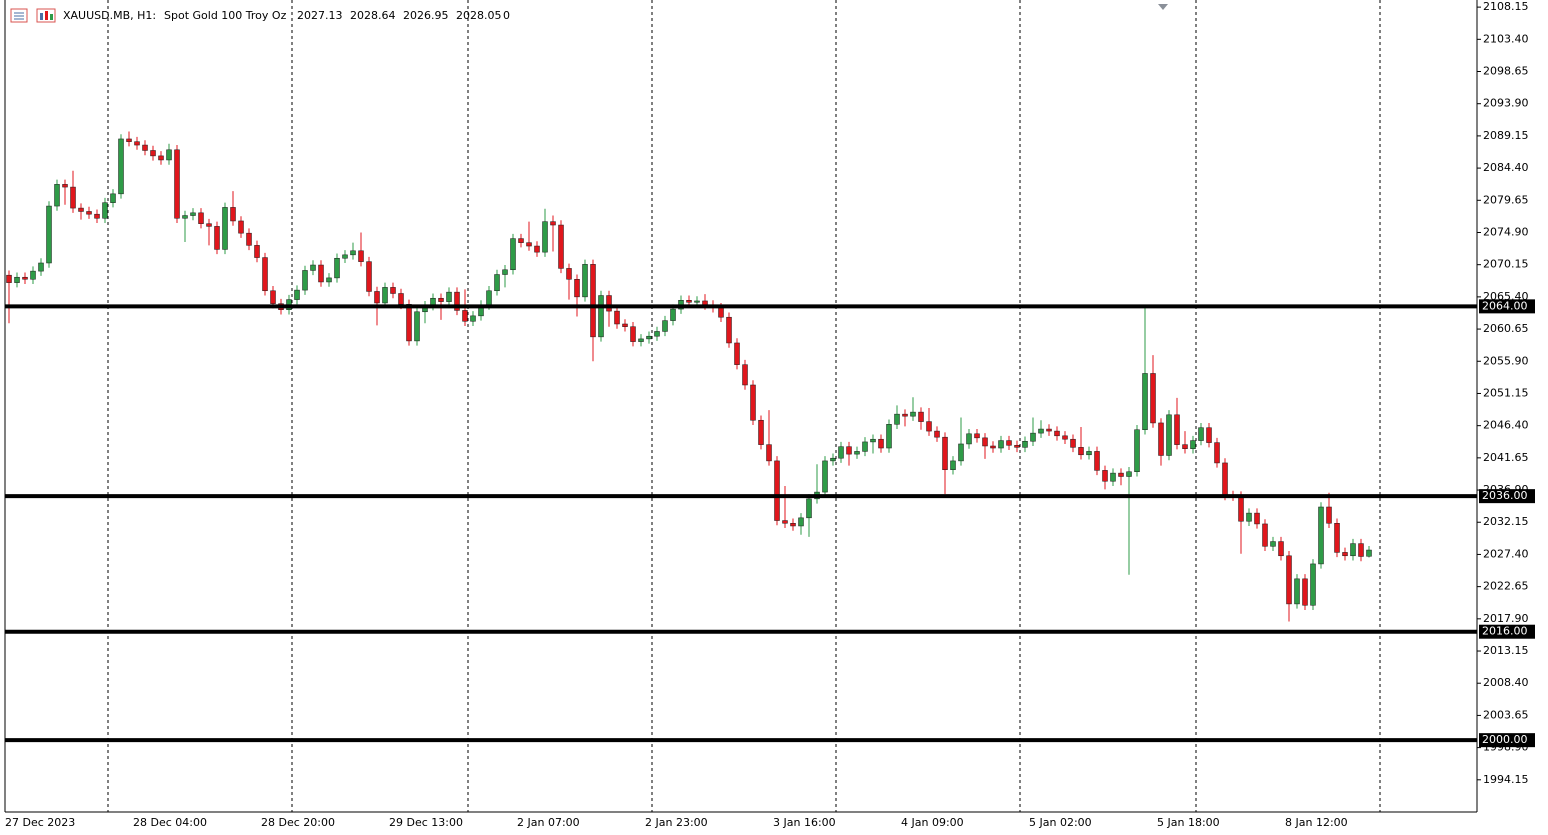  I want to click on y-tick-label: 1994.15, so click(1506, 779).